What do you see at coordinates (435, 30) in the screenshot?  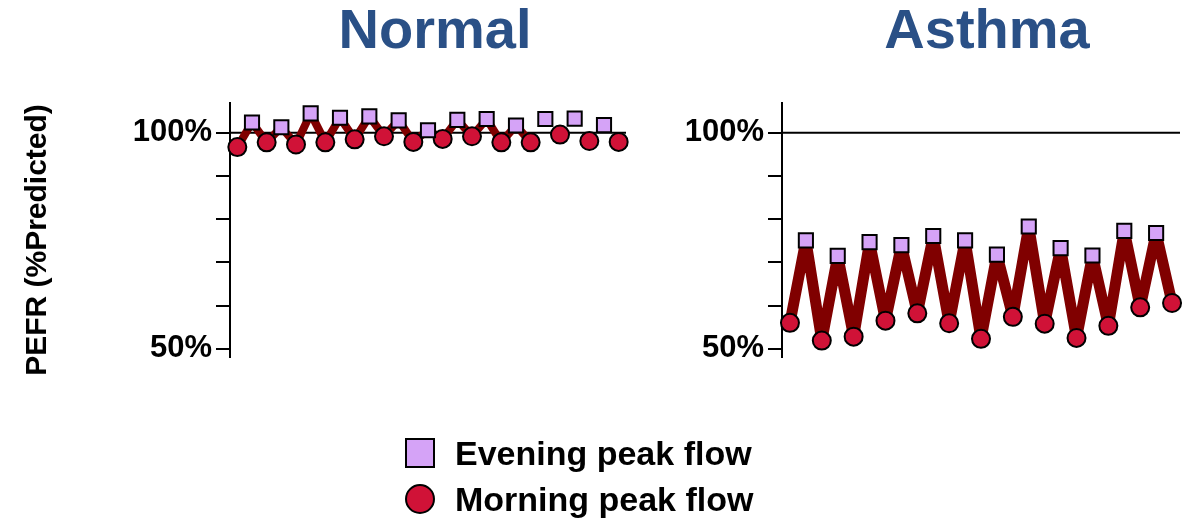 I see `chart-title: Normal` at bounding box center [435, 30].